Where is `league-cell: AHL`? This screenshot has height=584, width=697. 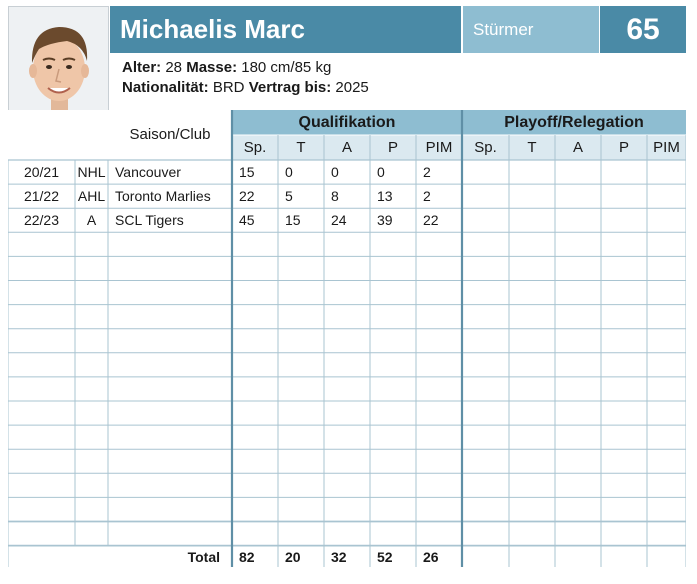
league-cell: AHL is located at coordinates (91, 196).